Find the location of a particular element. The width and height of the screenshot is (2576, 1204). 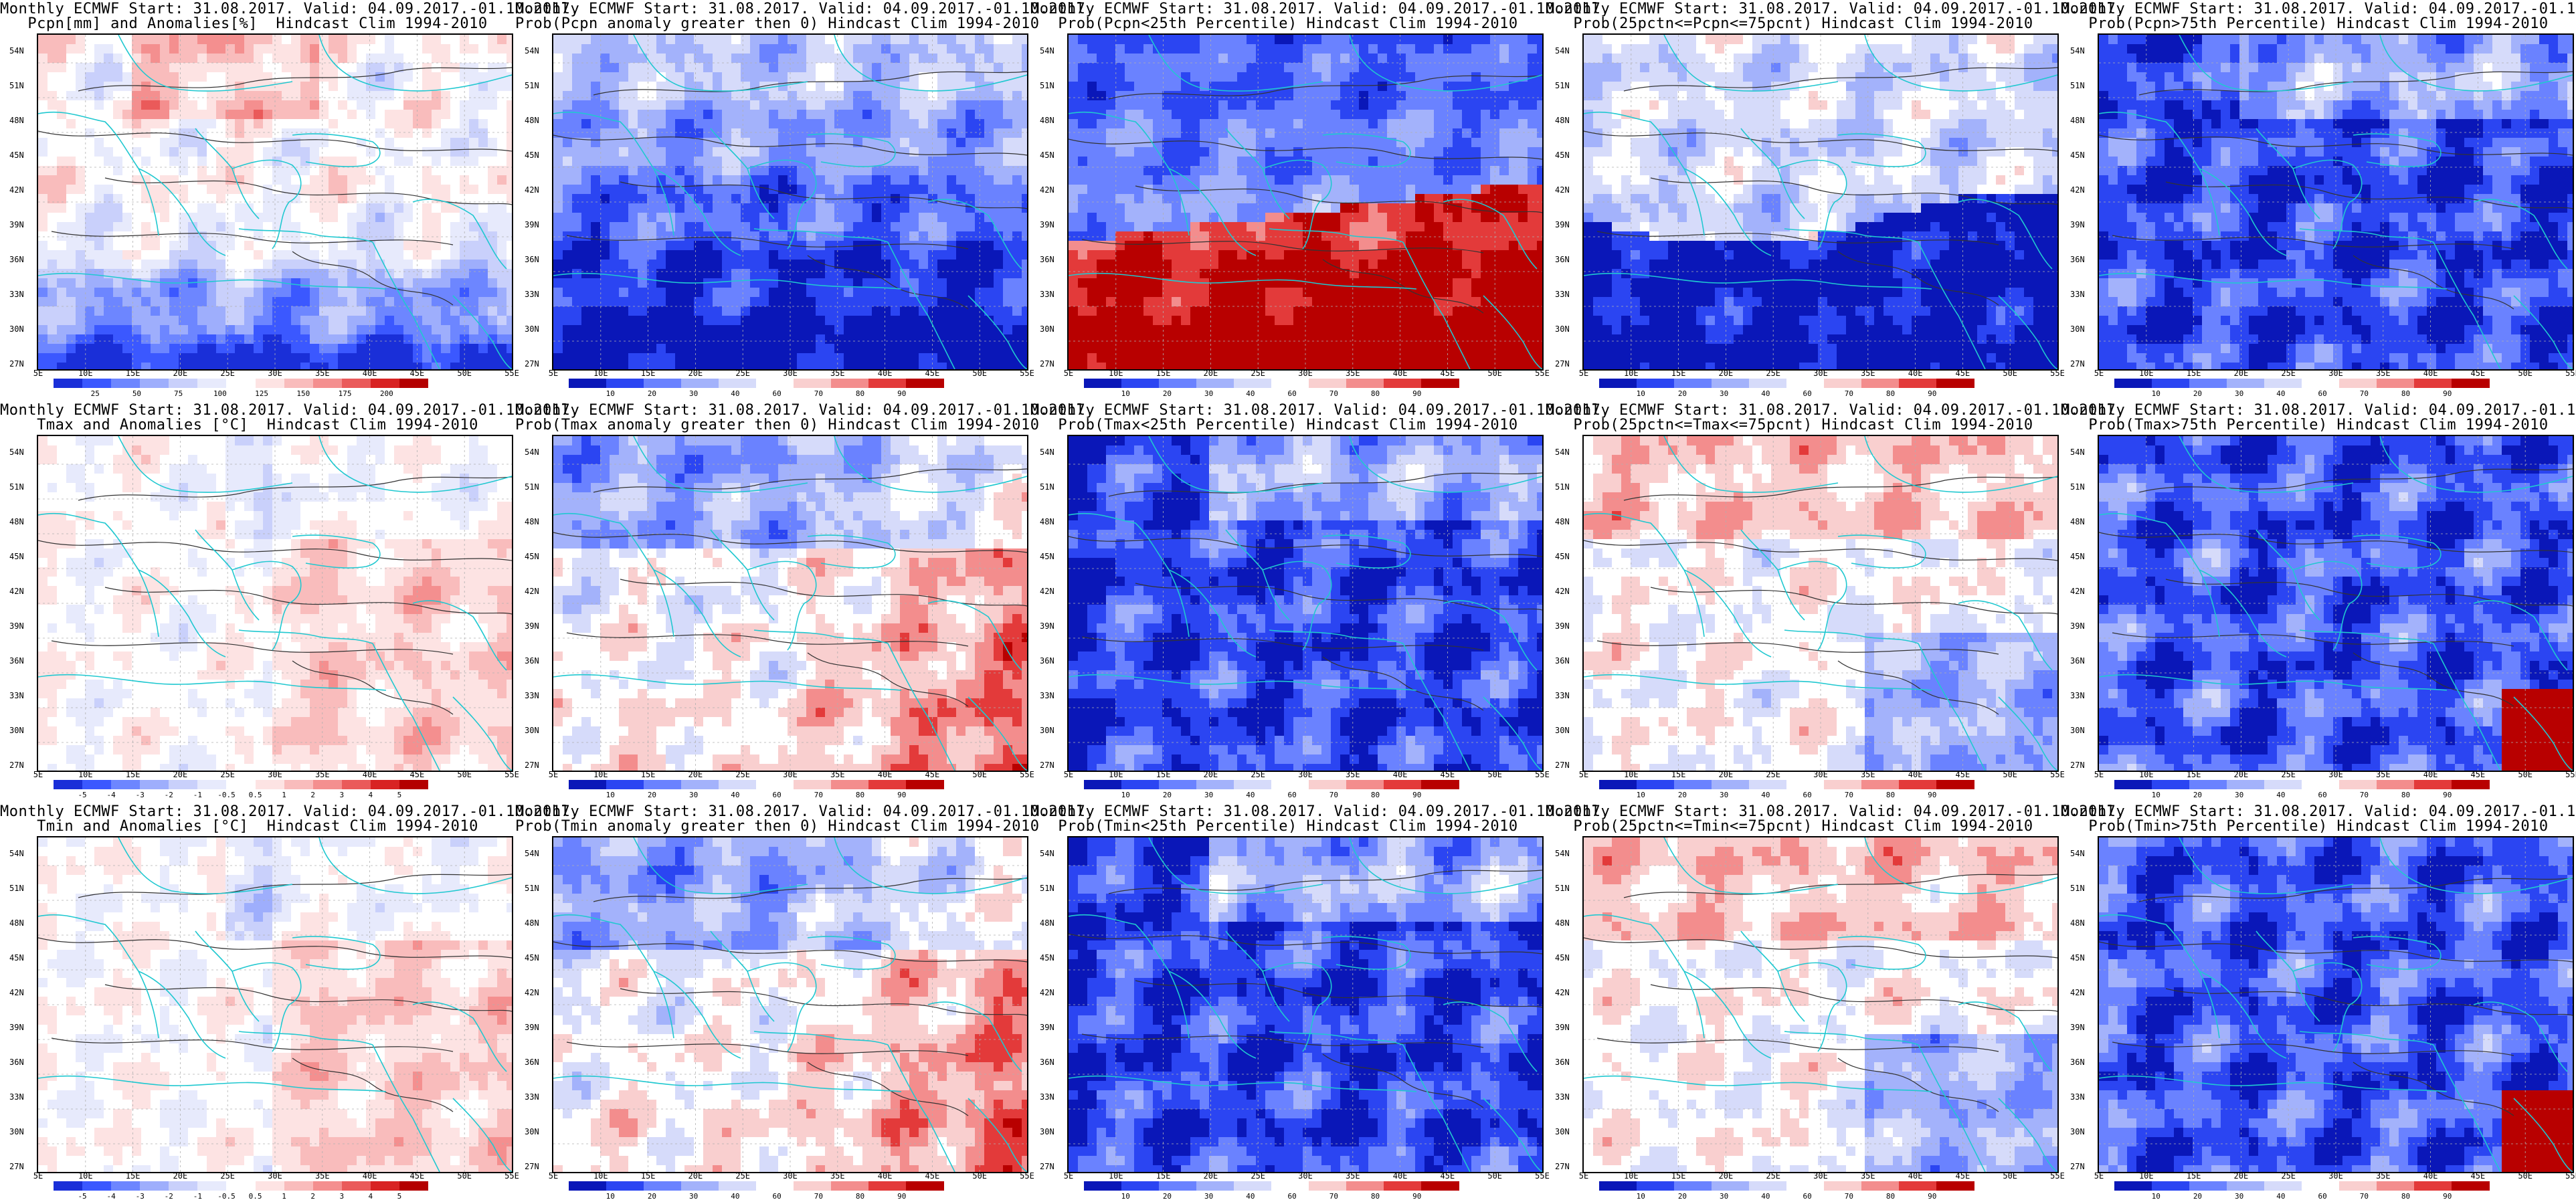

colorbar-label: 0.5 is located at coordinates (256, 795).